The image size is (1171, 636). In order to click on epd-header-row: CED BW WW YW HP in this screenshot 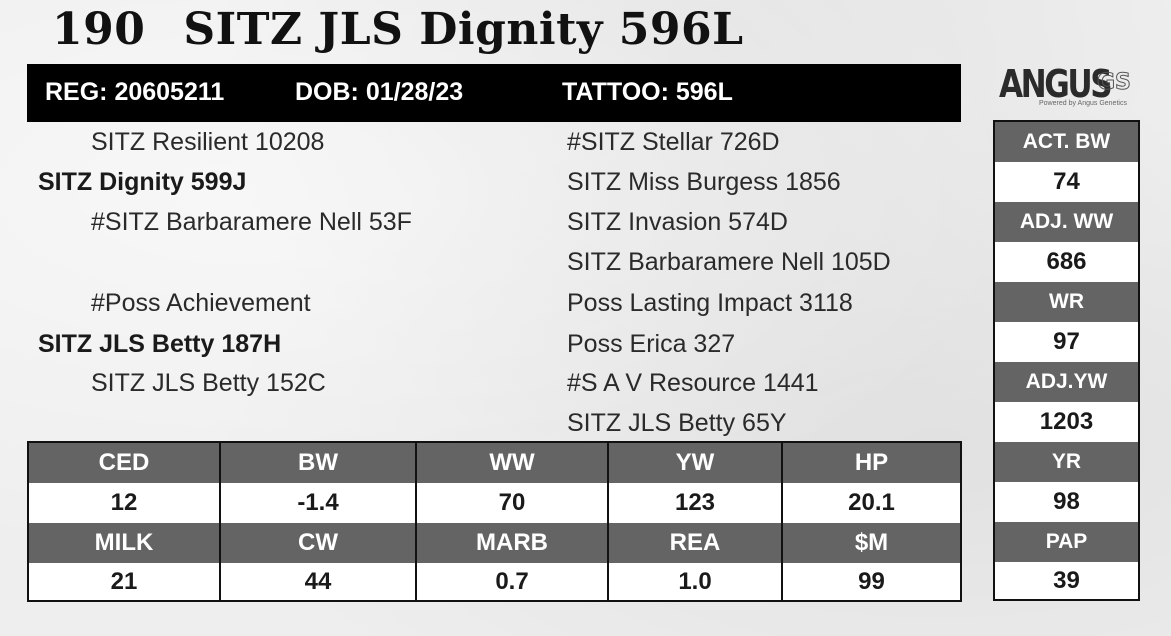, I will do `click(494, 463)`.